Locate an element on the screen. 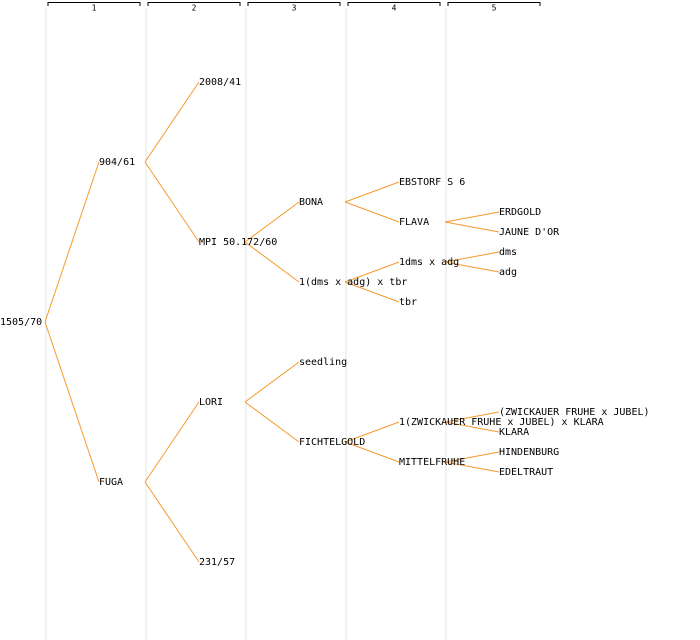 This screenshot has width=700, height=640. node-label: KLARA is located at coordinates (514, 432).